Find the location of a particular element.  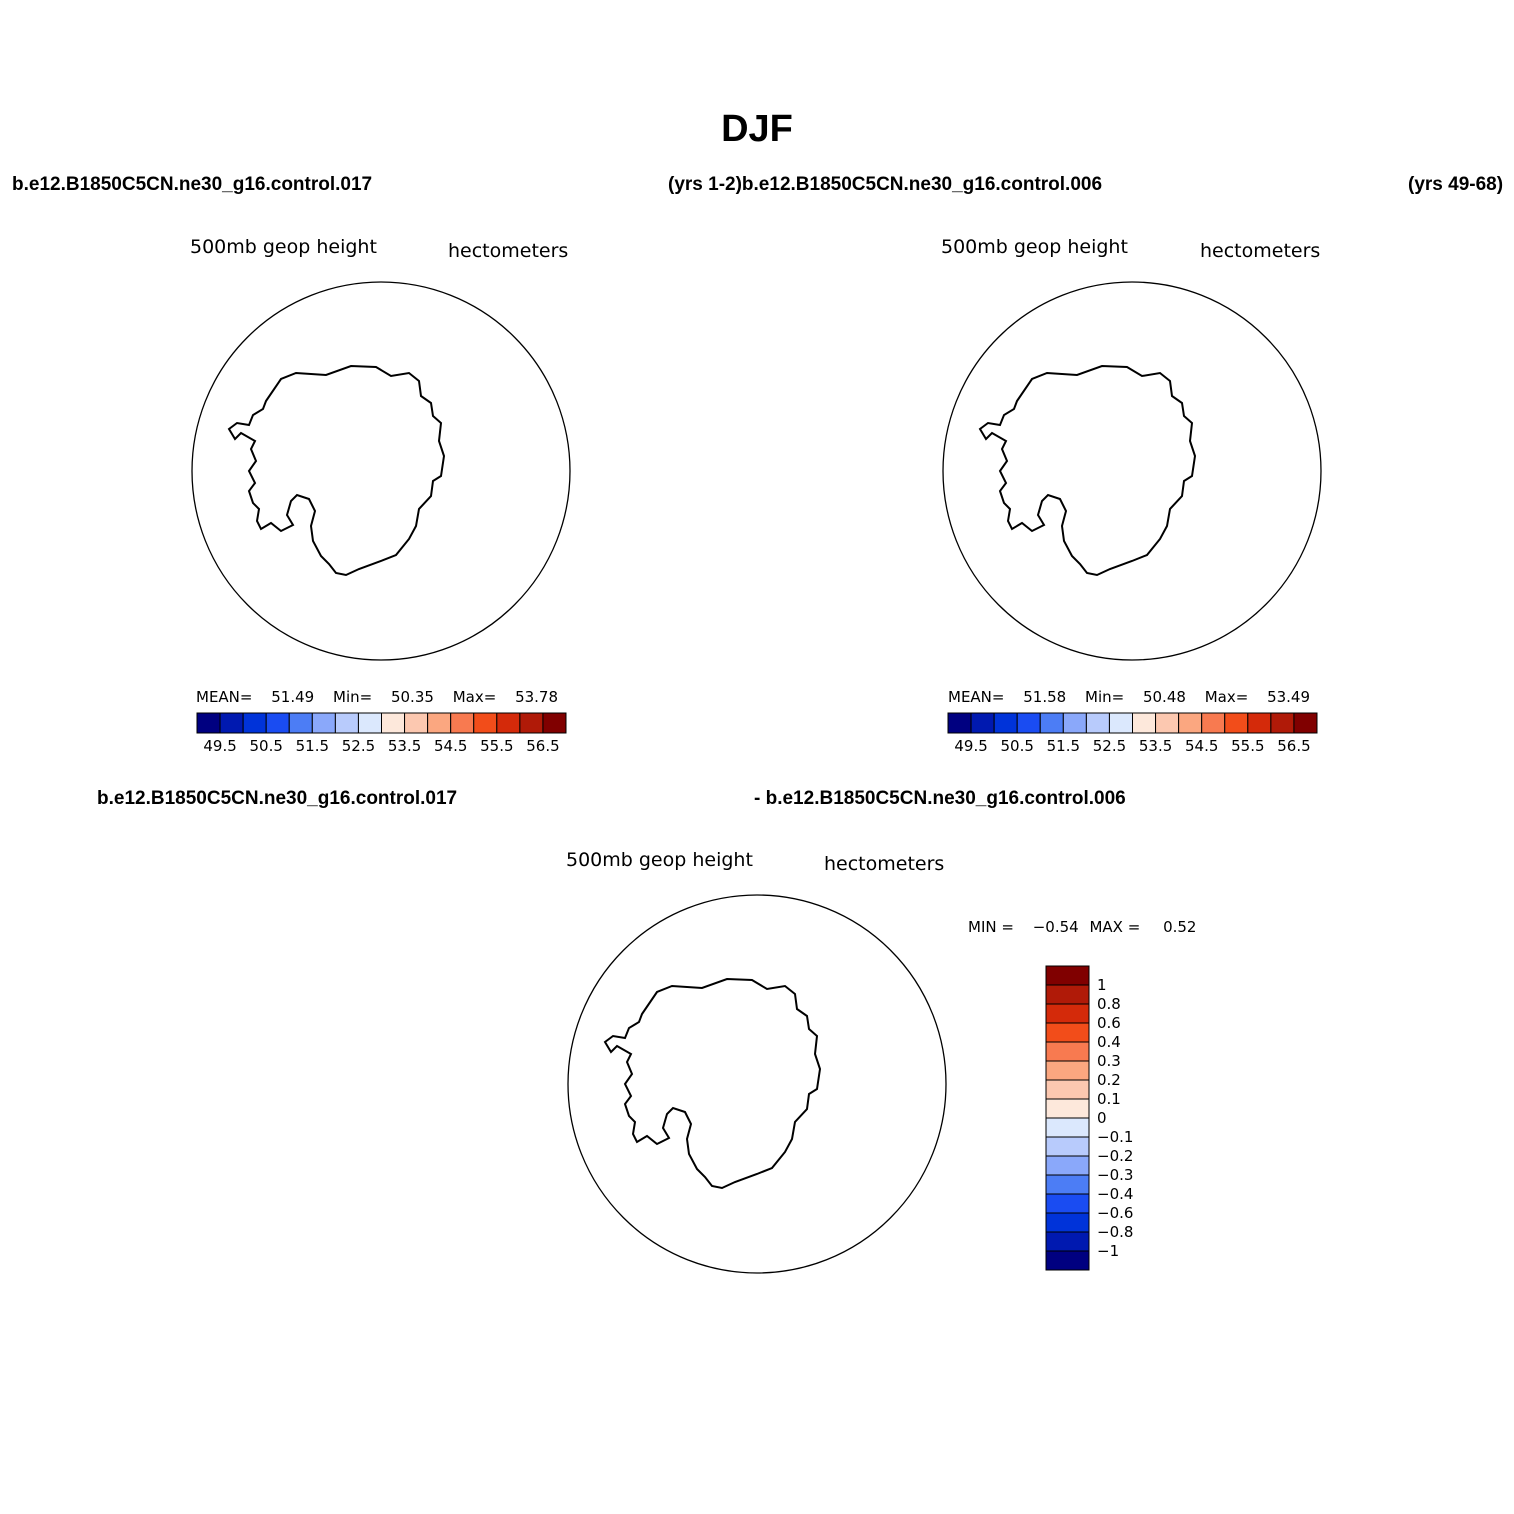

colorbar-tick-label: −0.1 is located at coordinates (1115, 1137).